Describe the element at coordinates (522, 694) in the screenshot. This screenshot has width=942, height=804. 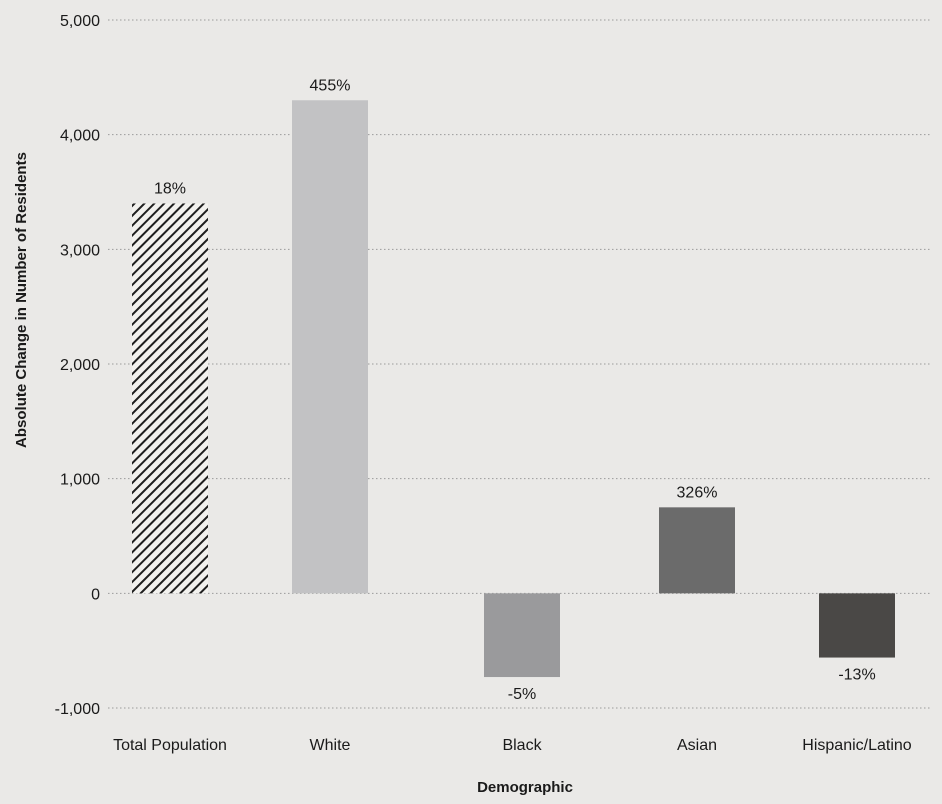
I see `data-label: -5%` at that location.